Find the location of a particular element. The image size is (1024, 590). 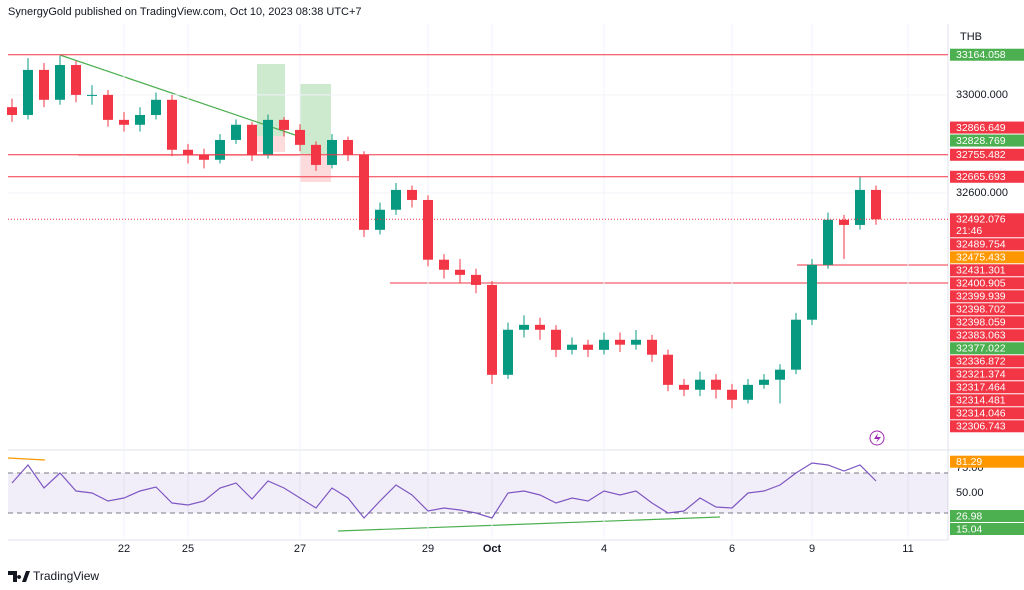

price-badge-label: 32492.076 is located at coordinates (981, 220).